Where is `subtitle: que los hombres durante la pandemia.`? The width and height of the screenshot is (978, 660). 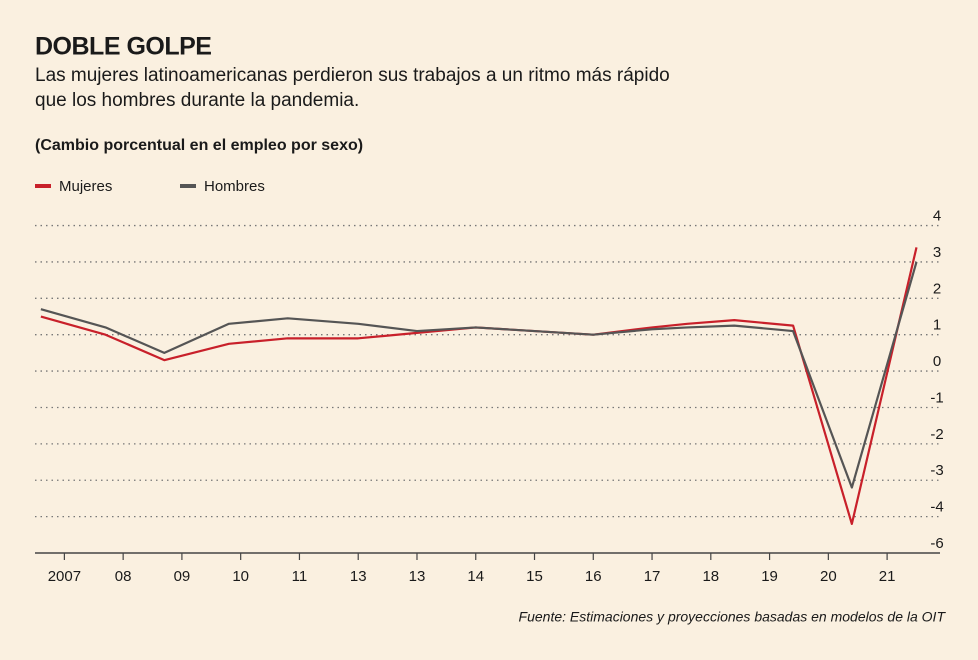 subtitle: que los hombres durante la pandemia. is located at coordinates (197, 100).